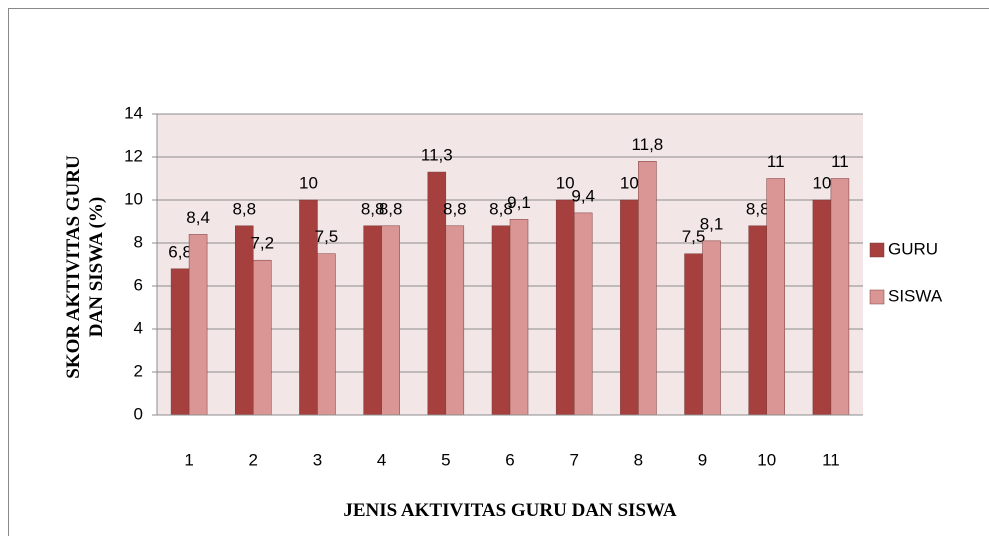 The height and width of the screenshot is (536, 989). I want to click on value-label: 8,1, so click(712, 223).